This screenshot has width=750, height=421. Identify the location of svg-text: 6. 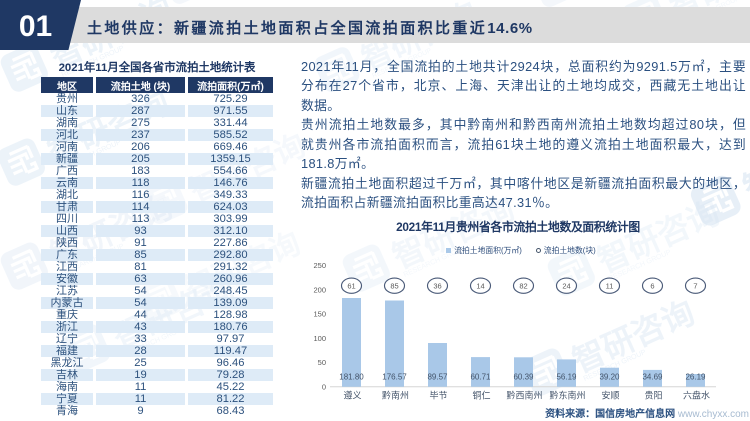
(652, 285).